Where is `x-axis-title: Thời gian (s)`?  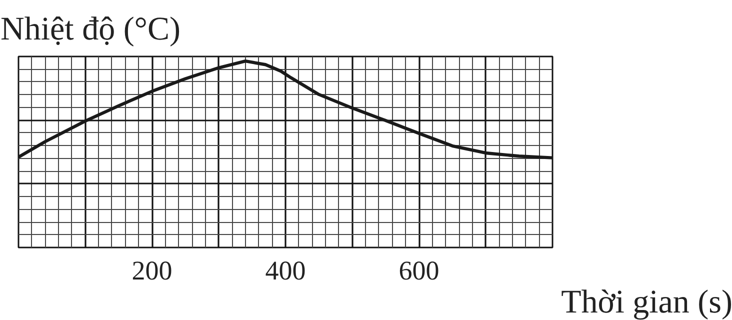
x-axis-title: Thời gian (s) is located at coordinates (646, 302).